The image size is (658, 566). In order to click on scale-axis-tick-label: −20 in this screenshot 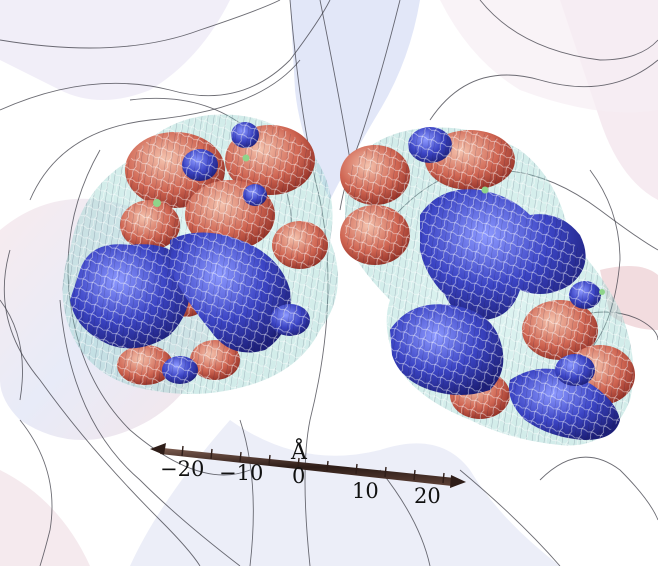, I will do `click(182, 469)`.